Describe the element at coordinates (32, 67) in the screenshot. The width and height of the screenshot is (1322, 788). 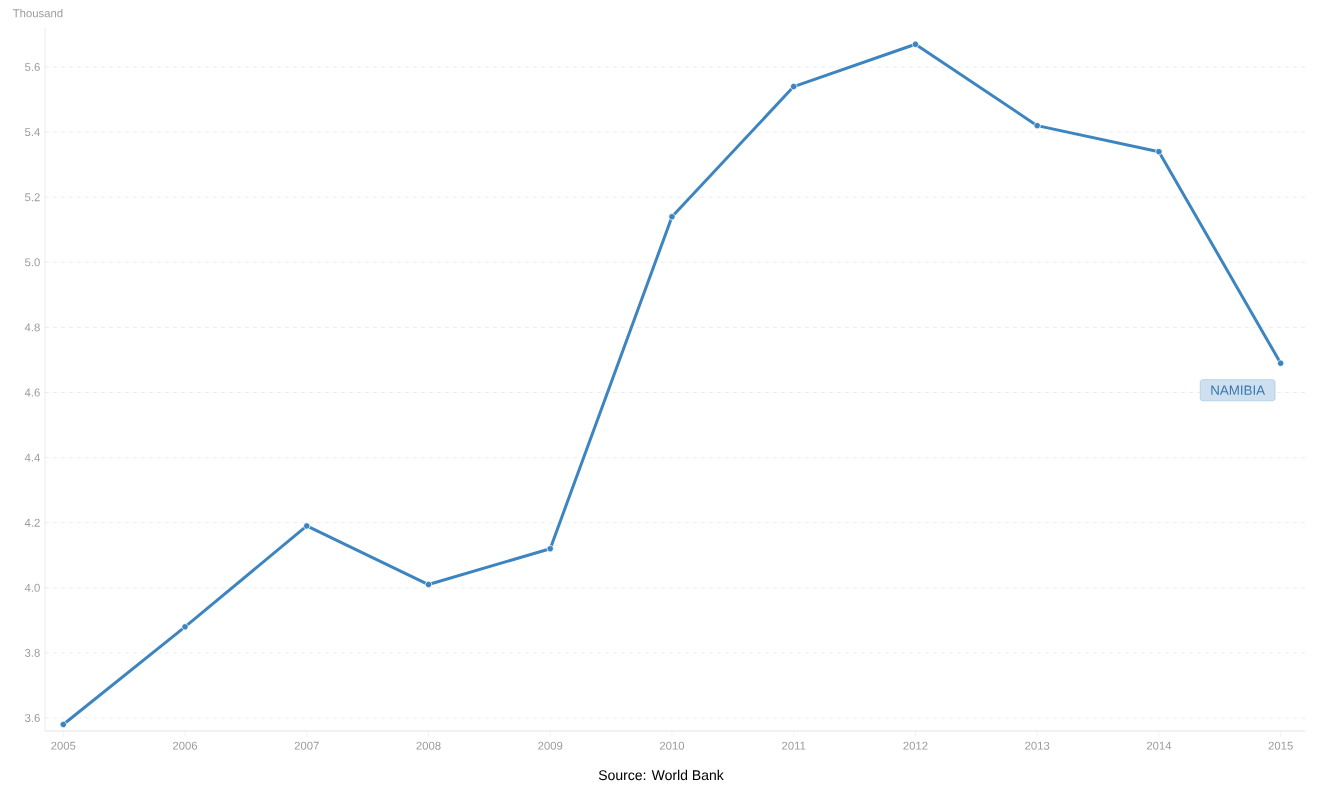
I see `y-tick-label: 5.6` at that location.